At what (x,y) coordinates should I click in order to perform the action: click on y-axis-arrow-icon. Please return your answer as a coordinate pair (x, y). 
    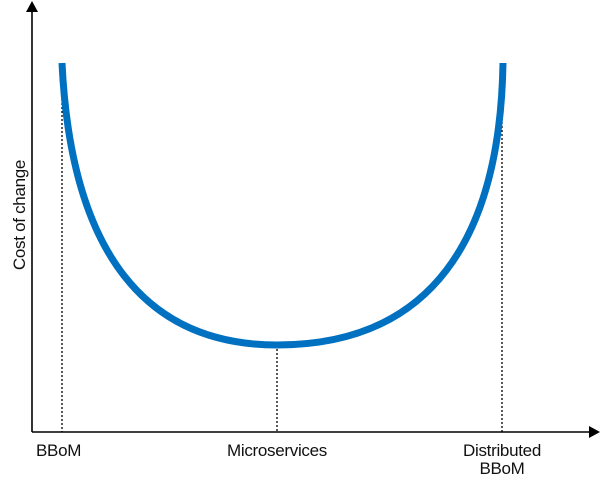
    Looking at the image, I should click on (32, 6).